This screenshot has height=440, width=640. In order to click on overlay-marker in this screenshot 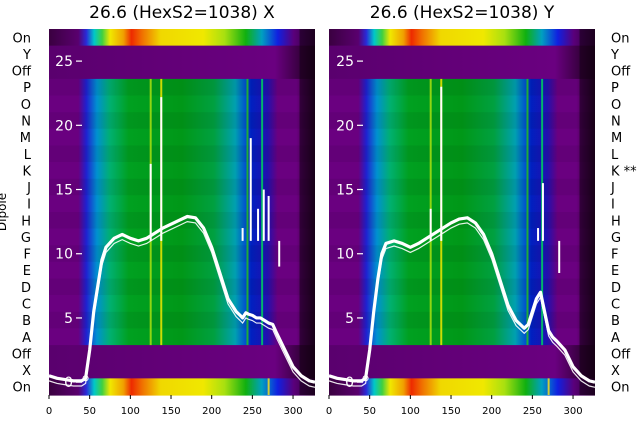, I will do `click(85, 378)`.